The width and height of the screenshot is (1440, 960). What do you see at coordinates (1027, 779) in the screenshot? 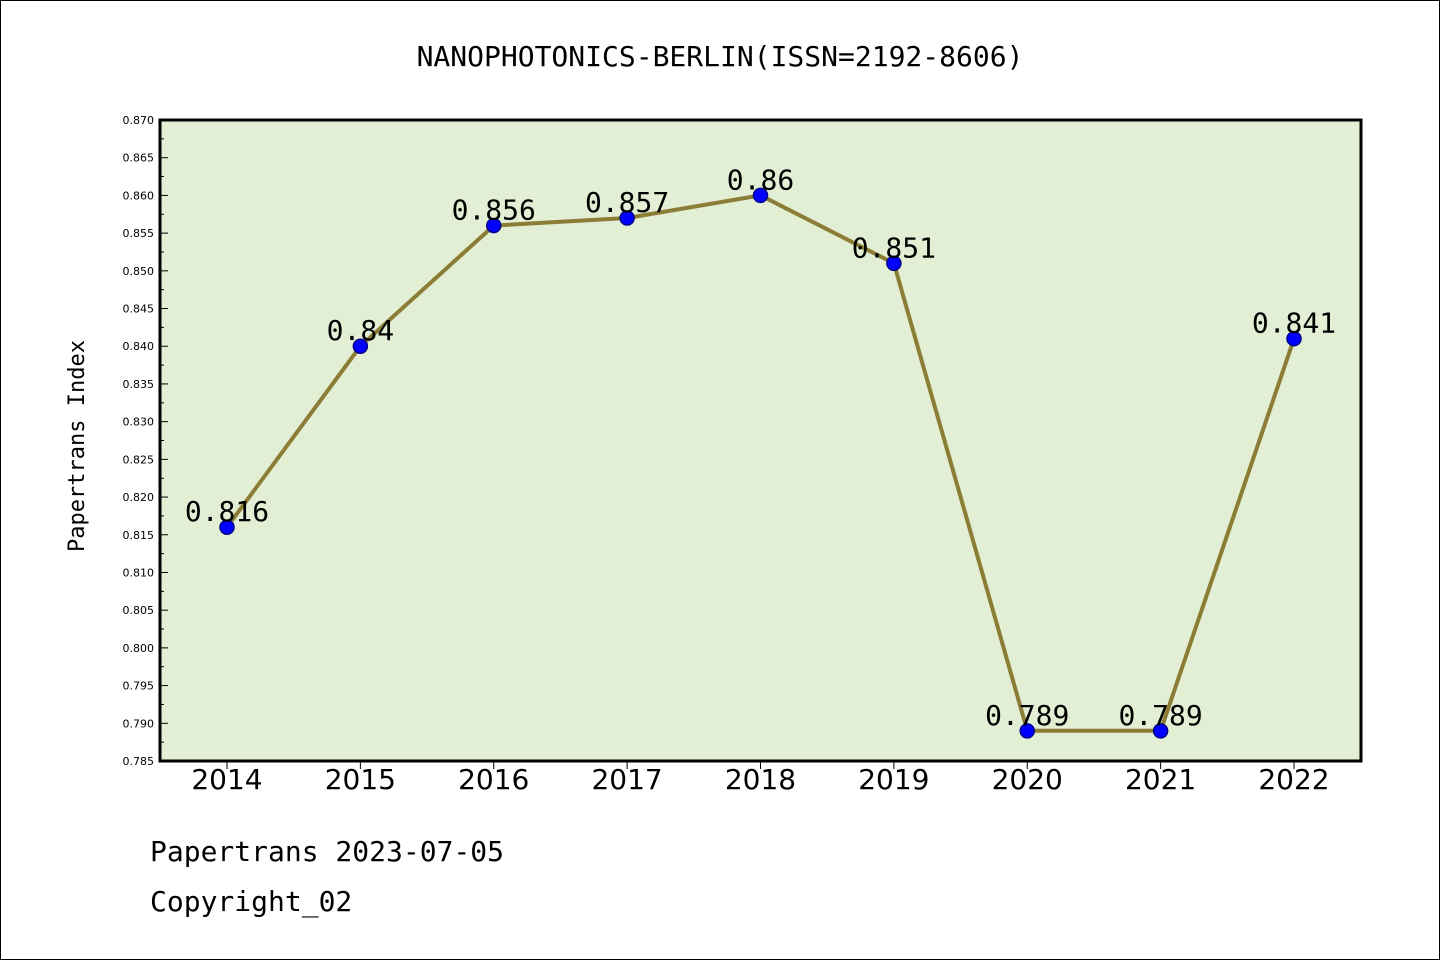
I see `x-tick-label: 2020` at bounding box center [1027, 779].